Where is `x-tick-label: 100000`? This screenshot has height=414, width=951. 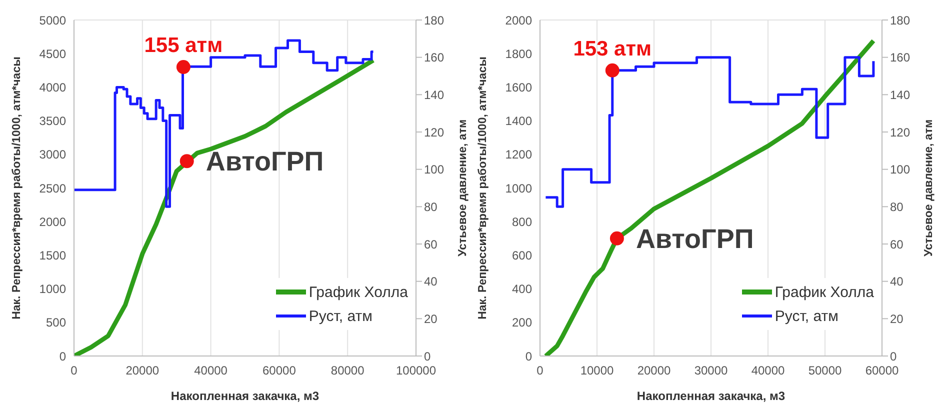 x-tick-label: 100000 is located at coordinates (416, 371).